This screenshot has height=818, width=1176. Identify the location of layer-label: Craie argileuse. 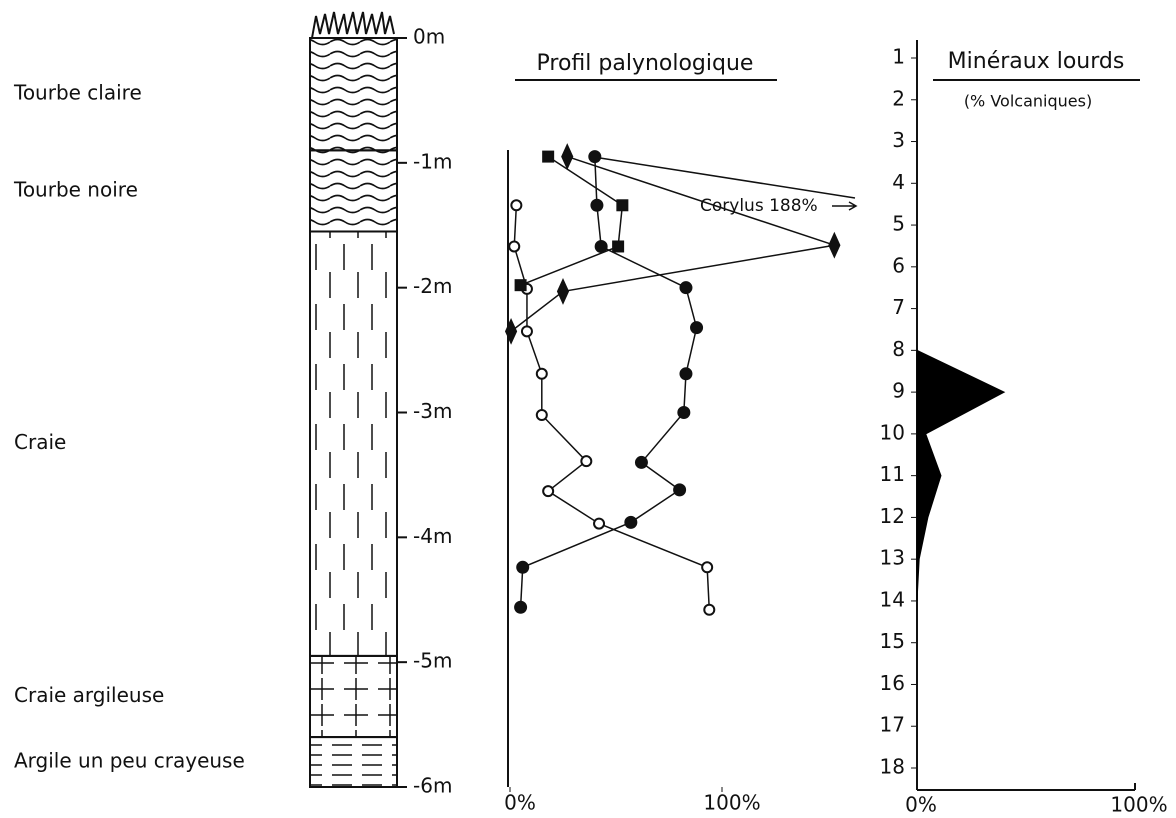
(89, 695).